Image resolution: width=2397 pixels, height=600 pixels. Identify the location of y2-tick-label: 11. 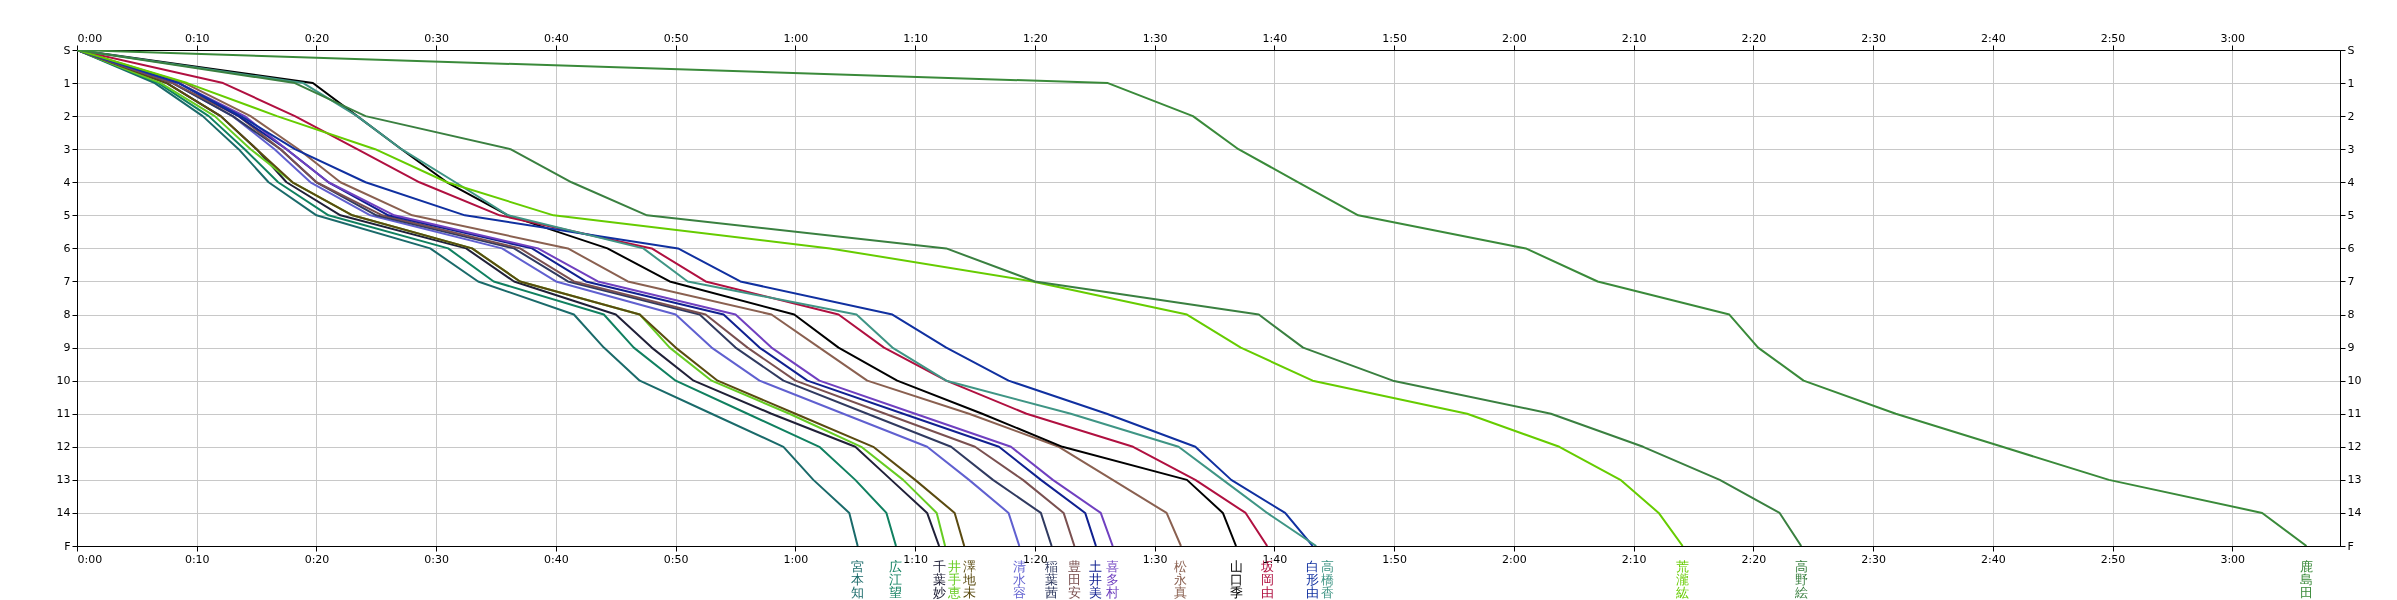
(2354, 414).